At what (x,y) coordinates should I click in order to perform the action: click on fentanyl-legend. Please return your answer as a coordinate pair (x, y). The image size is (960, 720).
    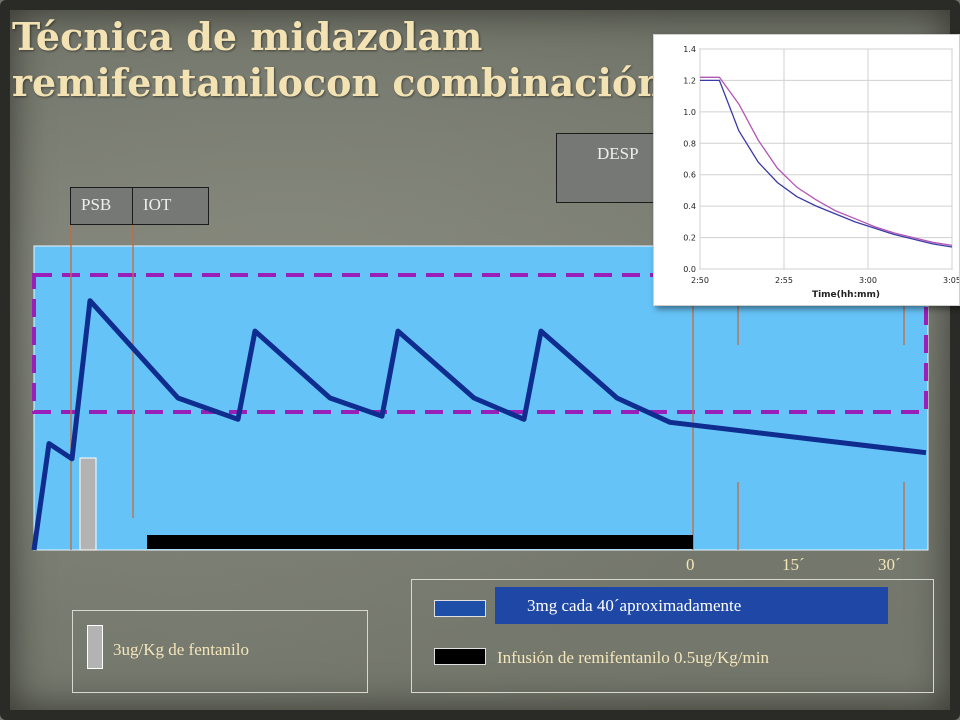
    Looking at the image, I should click on (220, 651).